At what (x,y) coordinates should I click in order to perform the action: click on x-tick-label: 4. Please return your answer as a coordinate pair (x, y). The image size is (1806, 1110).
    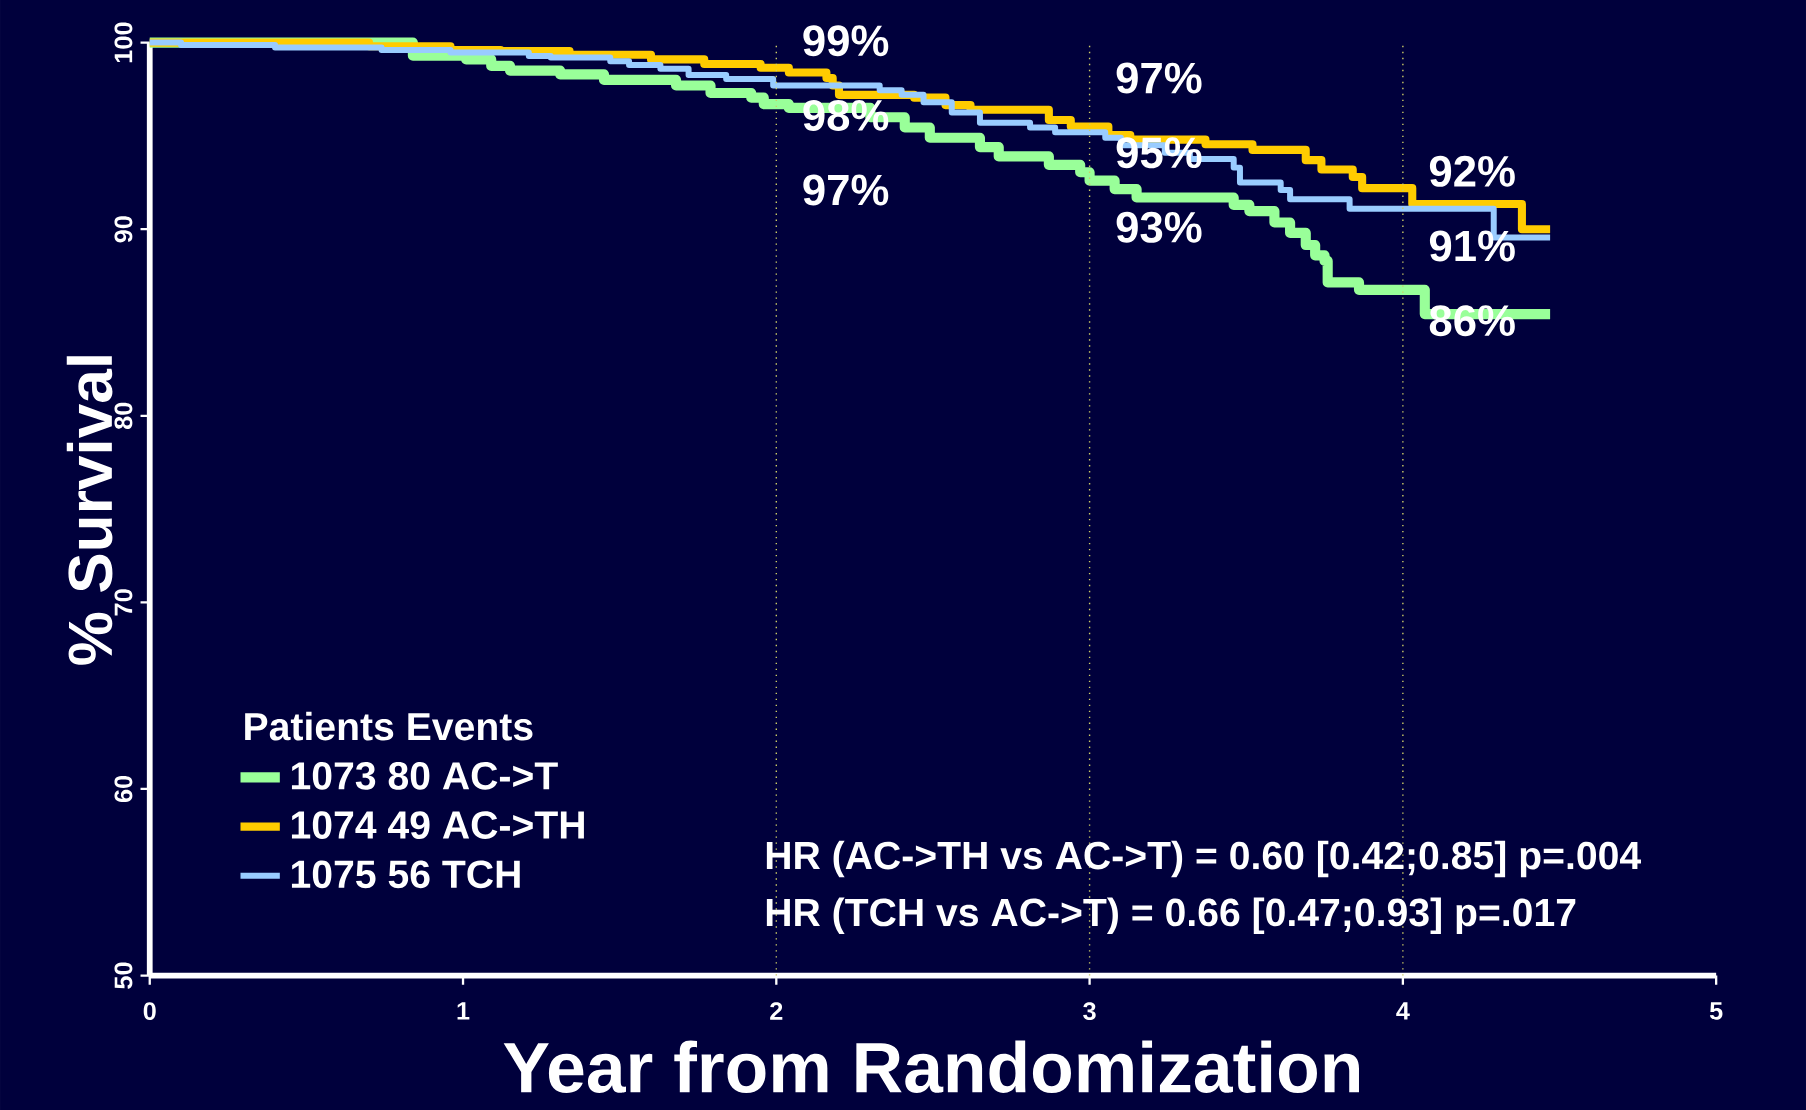
    Looking at the image, I should click on (1403, 1010).